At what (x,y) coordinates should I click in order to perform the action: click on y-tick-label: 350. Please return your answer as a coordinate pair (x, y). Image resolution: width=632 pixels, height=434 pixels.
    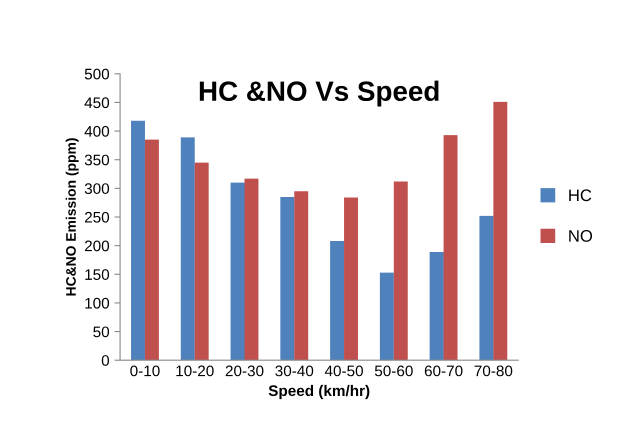
    Looking at the image, I should click on (97, 160).